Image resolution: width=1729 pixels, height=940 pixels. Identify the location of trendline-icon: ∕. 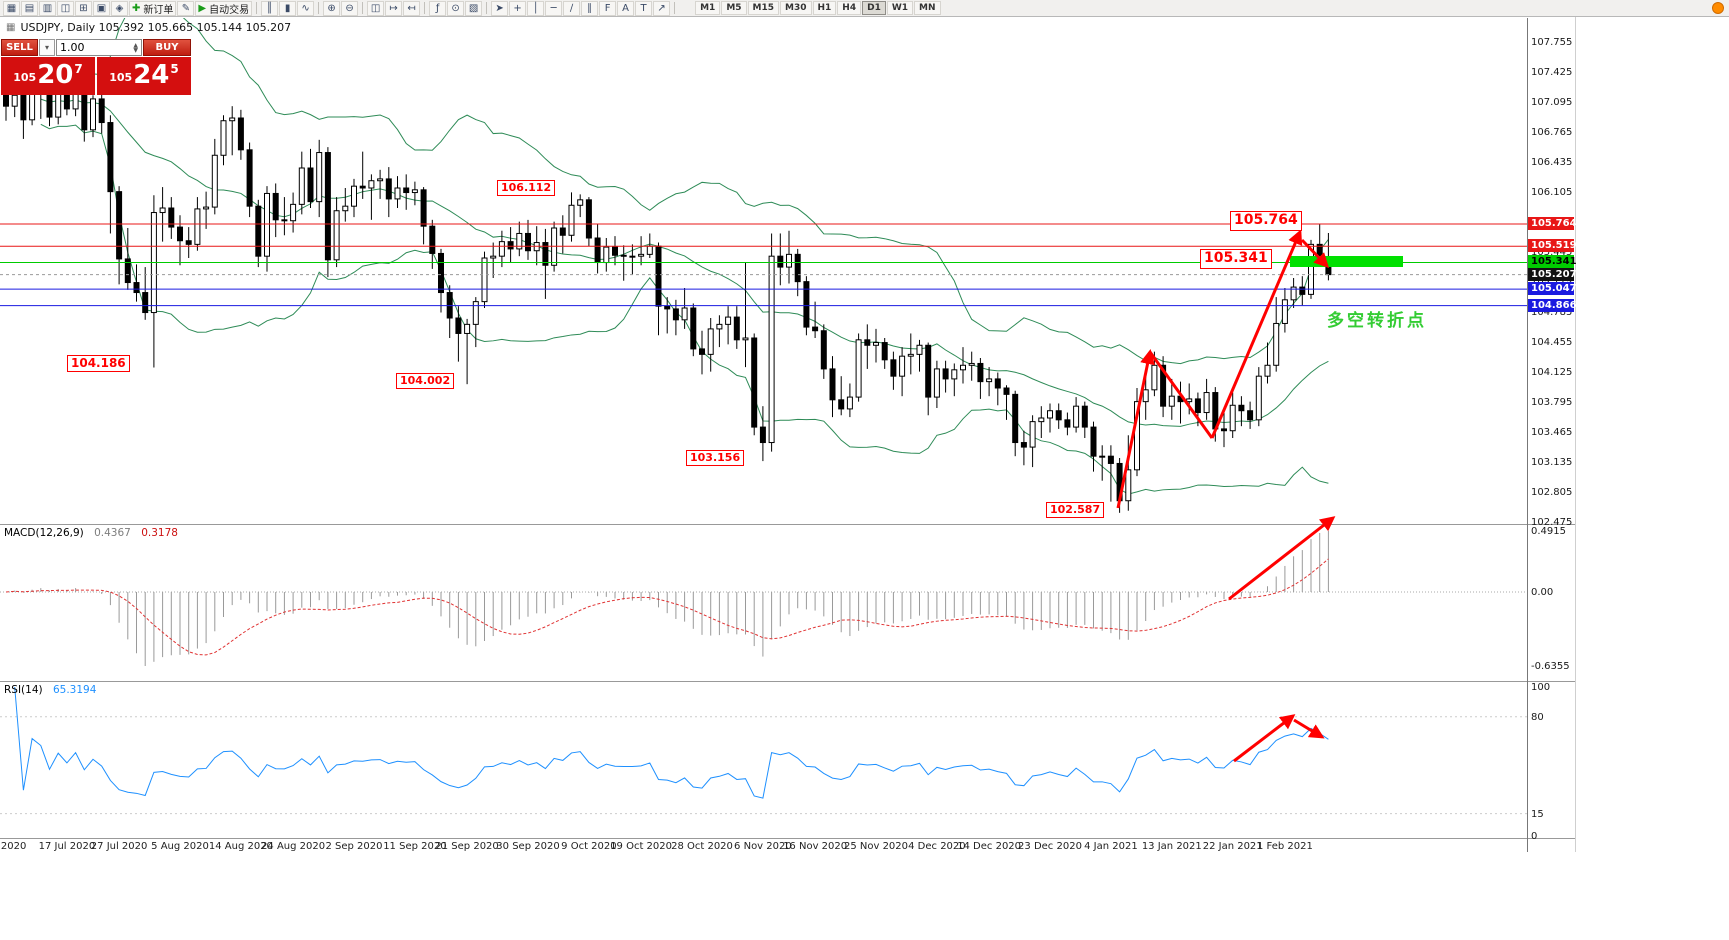
(572, 8).